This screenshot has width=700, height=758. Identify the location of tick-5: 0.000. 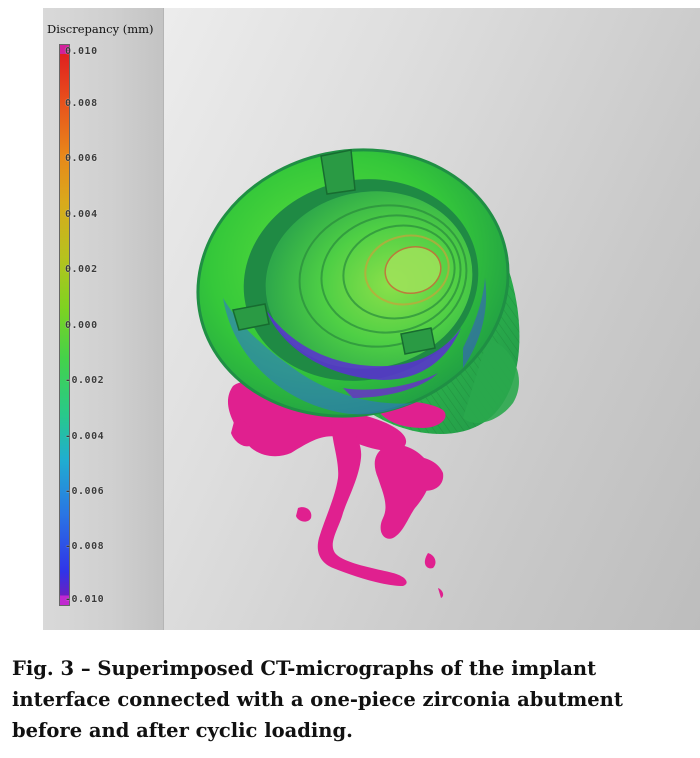
(81, 325).